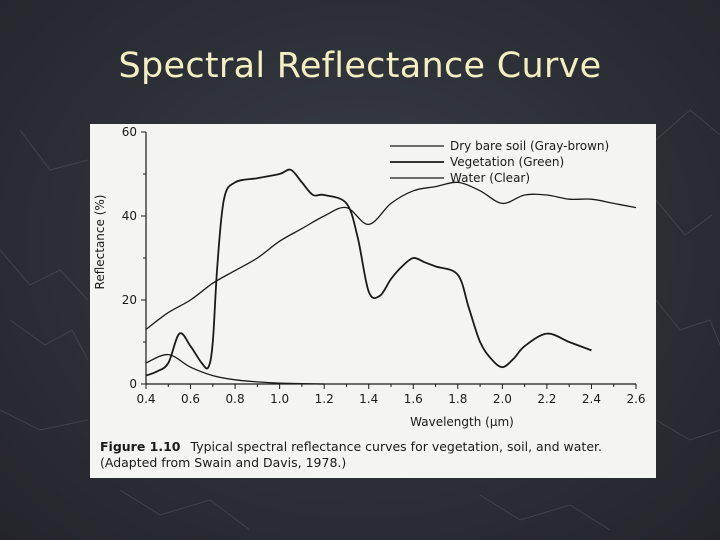 The width and height of the screenshot is (720, 540). I want to click on legend-label: Vegetation (Green), so click(507, 162).